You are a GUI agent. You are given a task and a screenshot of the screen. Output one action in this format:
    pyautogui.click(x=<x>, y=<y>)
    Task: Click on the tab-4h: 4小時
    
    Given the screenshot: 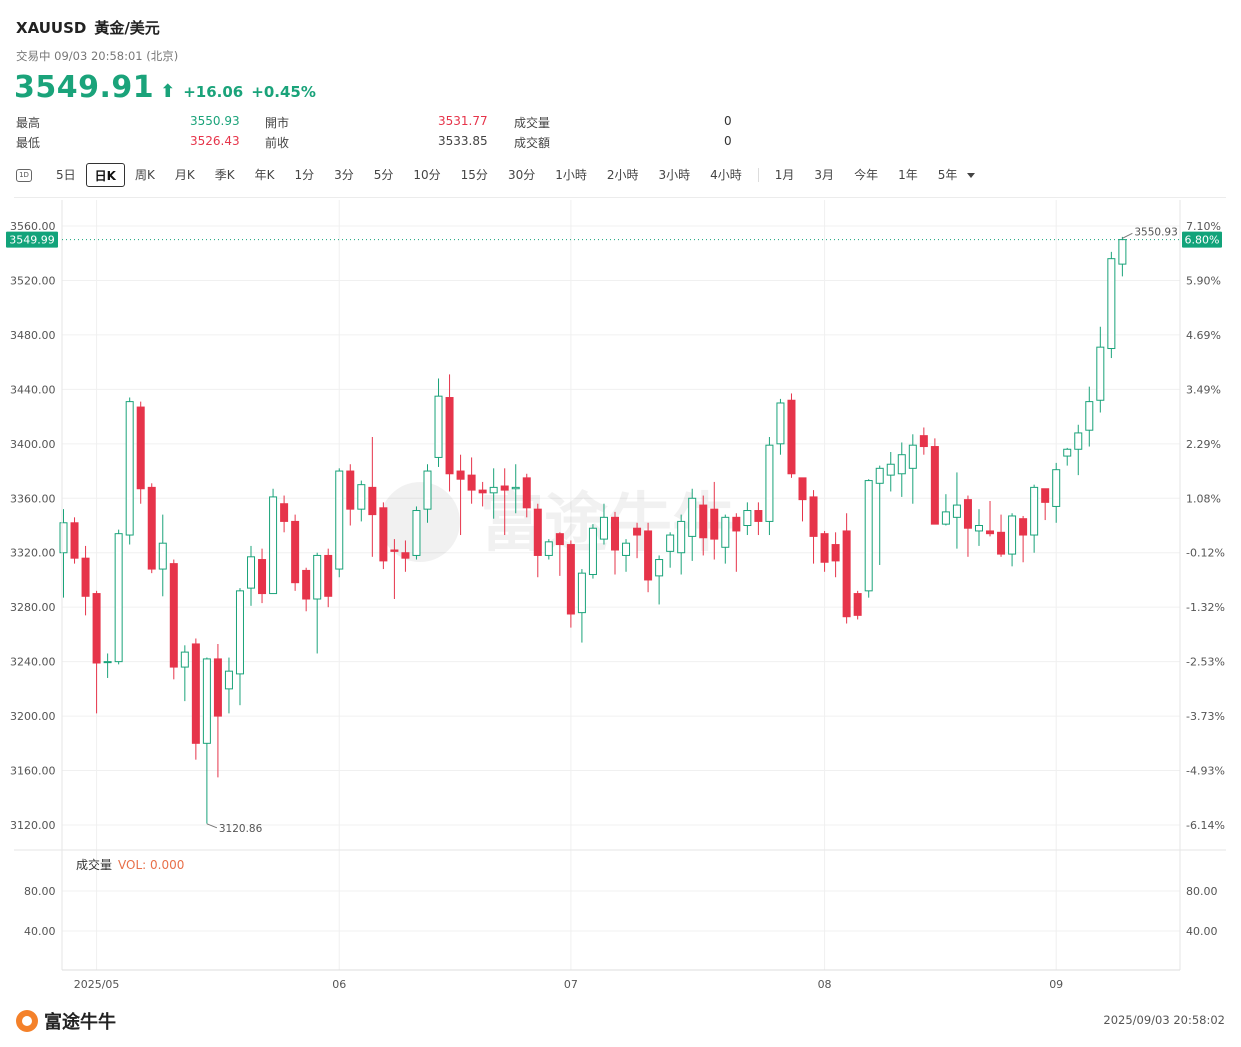 What is the action you would take?
    pyautogui.click(x=726, y=175)
    